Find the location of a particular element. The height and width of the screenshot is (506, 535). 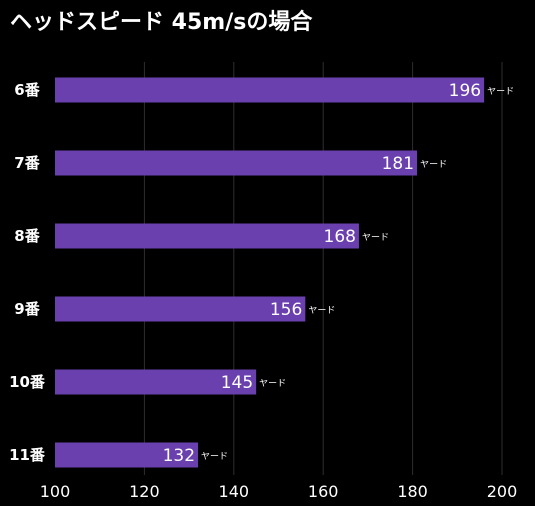

value-label: 156 is located at coordinates (286, 310).